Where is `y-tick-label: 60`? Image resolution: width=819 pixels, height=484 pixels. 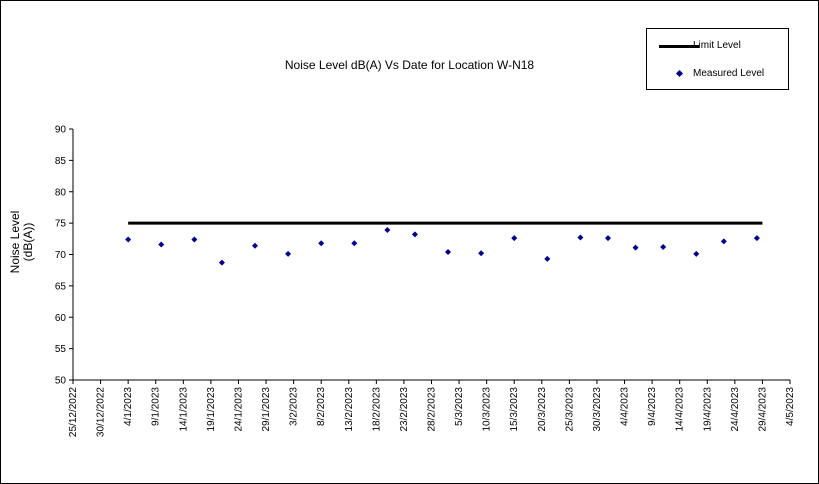
y-tick-label: 60 is located at coordinates (61, 318).